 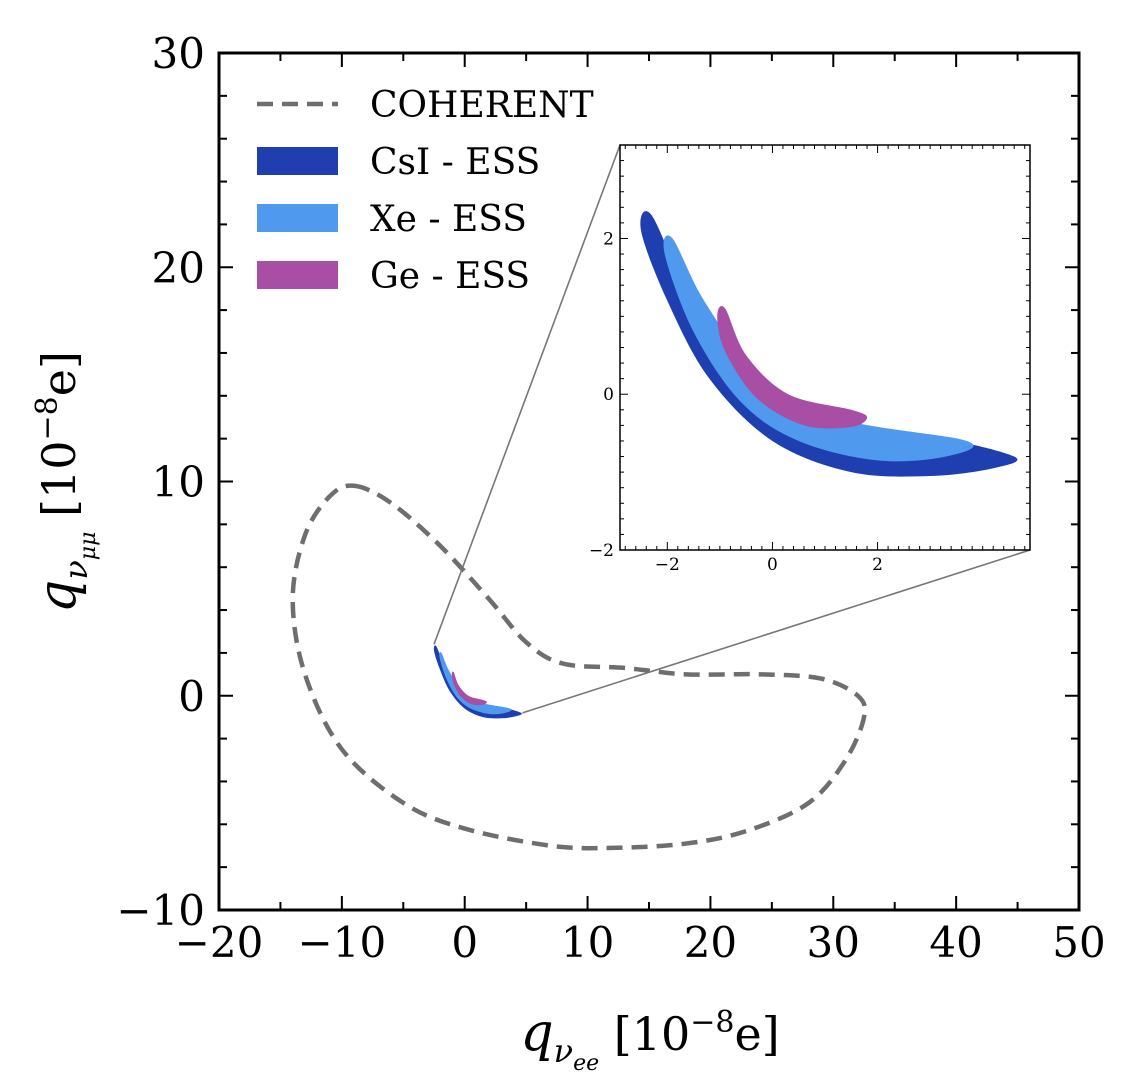 What do you see at coordinates (178, 267) in the screenshot?
I see `y-tick-label: 20` at bounding box center [178, 267].